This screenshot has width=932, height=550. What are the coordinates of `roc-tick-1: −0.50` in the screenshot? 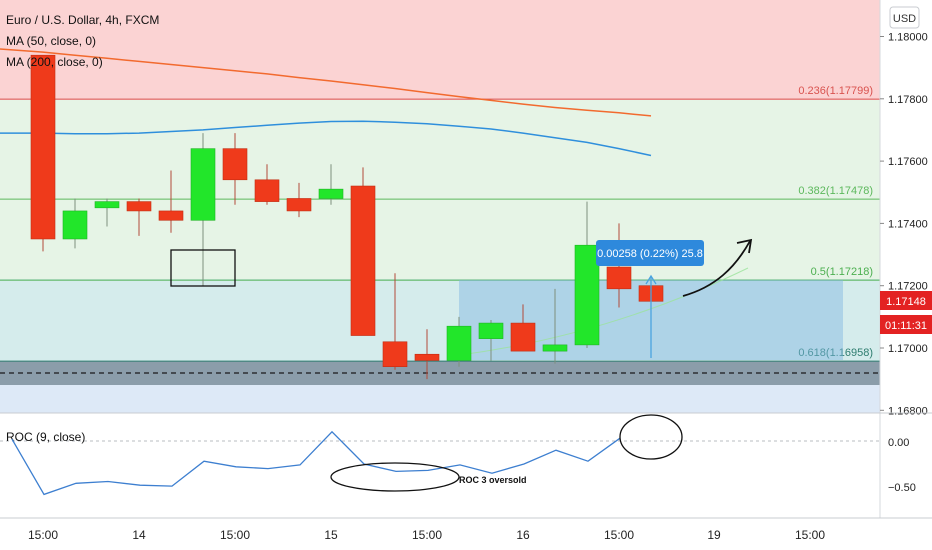 It's located at (902, 488).